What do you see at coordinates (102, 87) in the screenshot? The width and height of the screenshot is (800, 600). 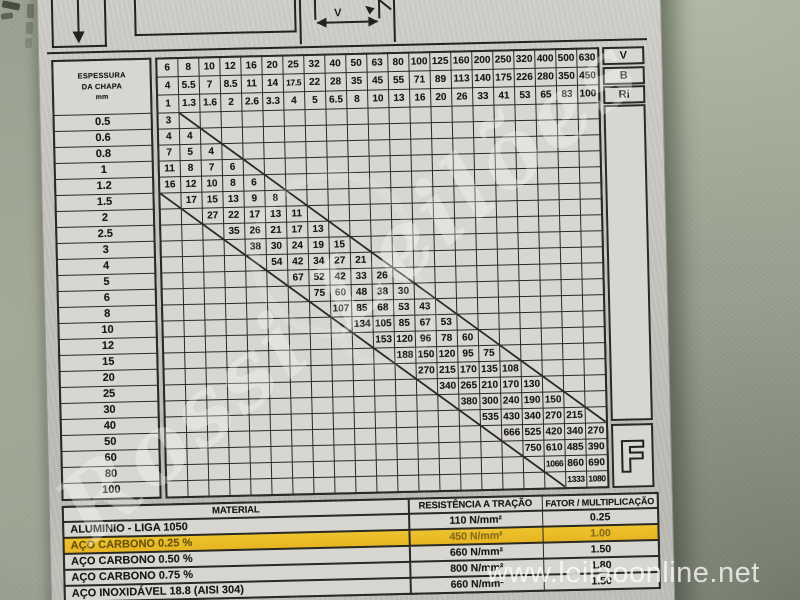 I see `thickness-corner-cell: ESPESSURA DA CHAPA mm` at bounding box center [102, 87].